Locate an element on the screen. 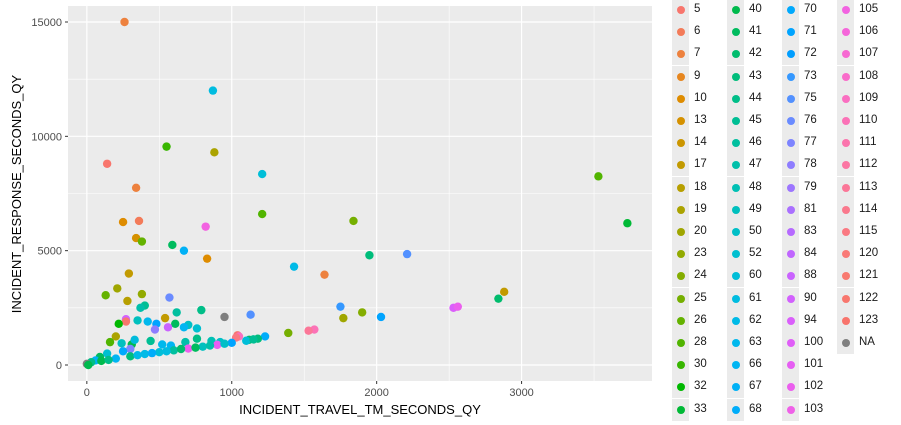  legend-item: 48 is located at coordinates (755, 187).